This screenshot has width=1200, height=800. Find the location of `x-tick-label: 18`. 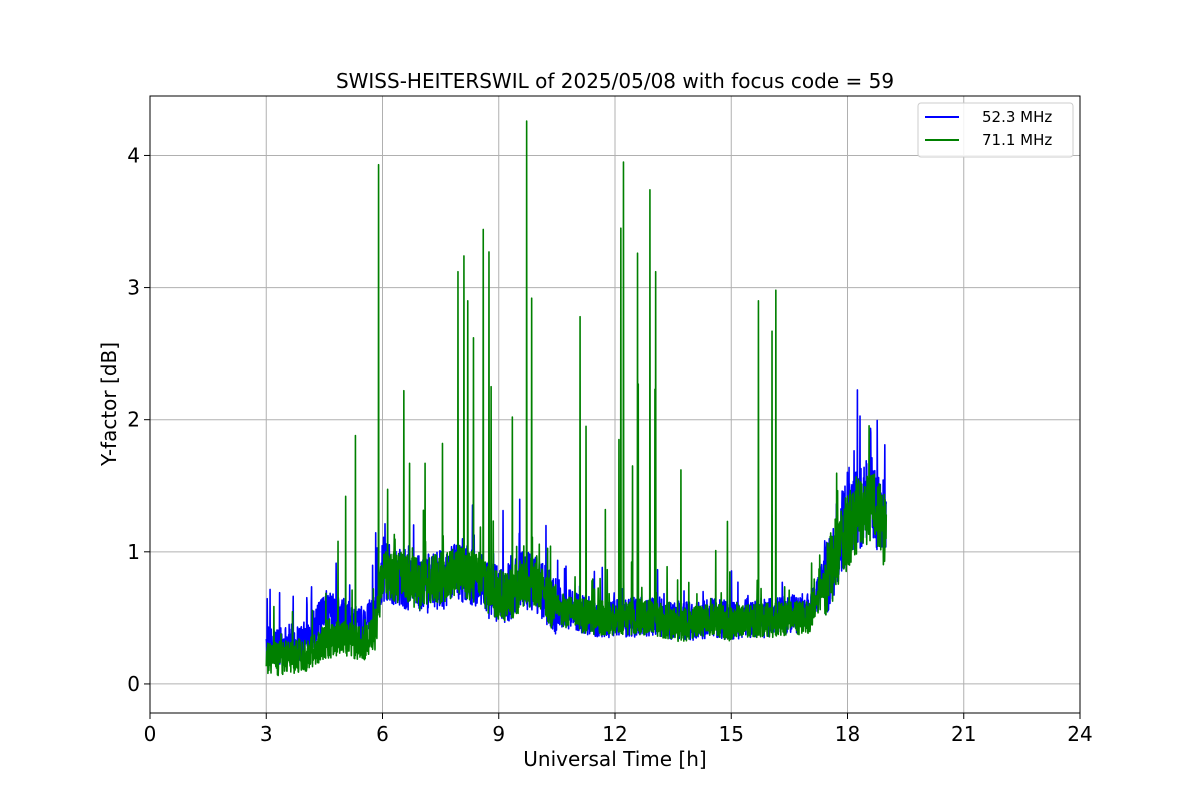

x-tick-label: 18 is located at coordinates (847, 734).